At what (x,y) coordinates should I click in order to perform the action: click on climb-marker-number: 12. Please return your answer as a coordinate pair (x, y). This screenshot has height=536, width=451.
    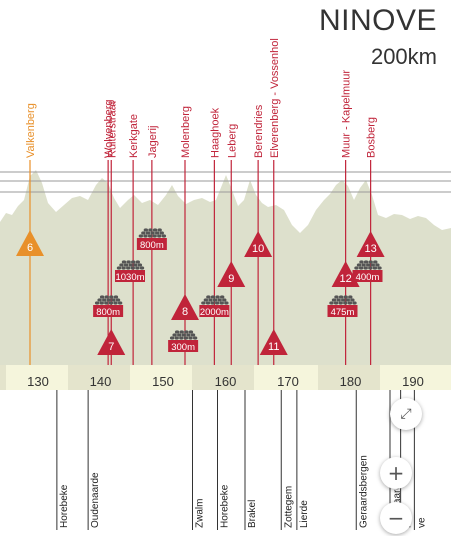
    Looking at the image, I should click on (346, 279).